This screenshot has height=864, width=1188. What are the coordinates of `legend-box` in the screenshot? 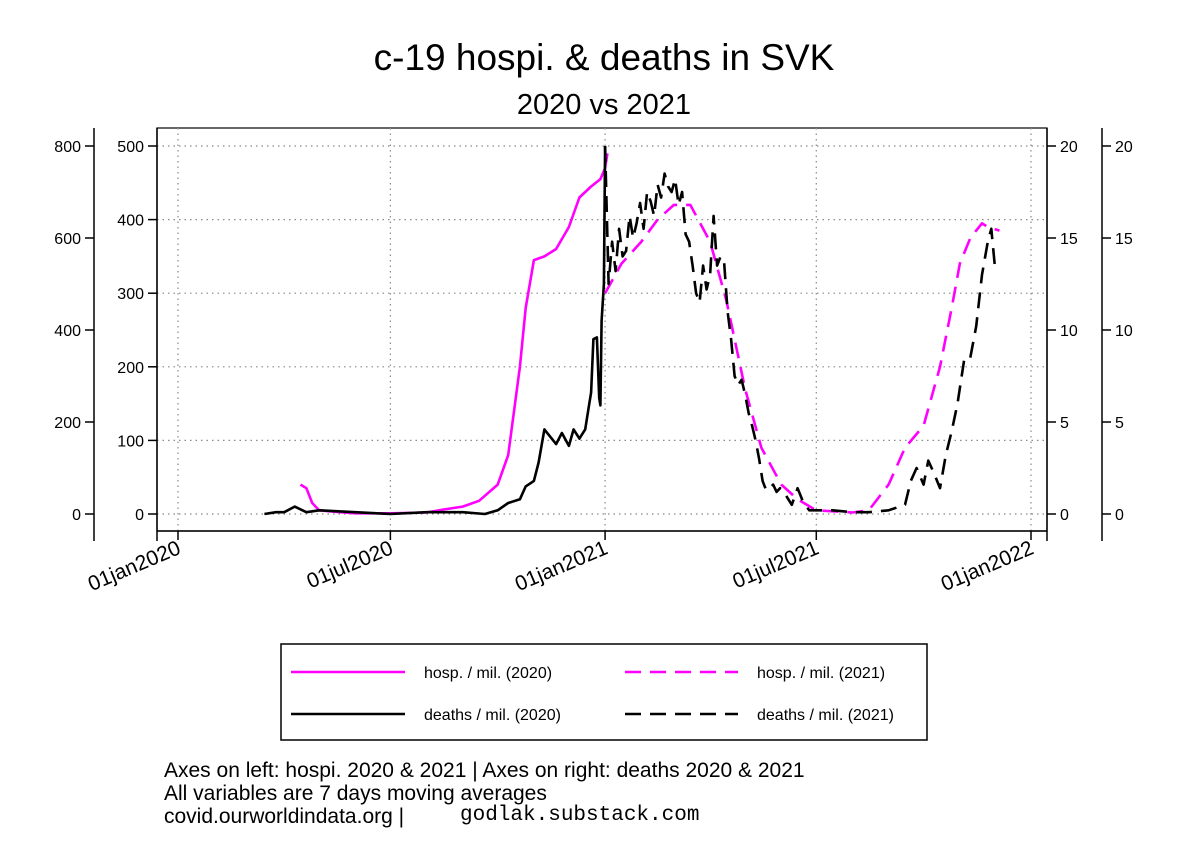 It's located at (604, 692).